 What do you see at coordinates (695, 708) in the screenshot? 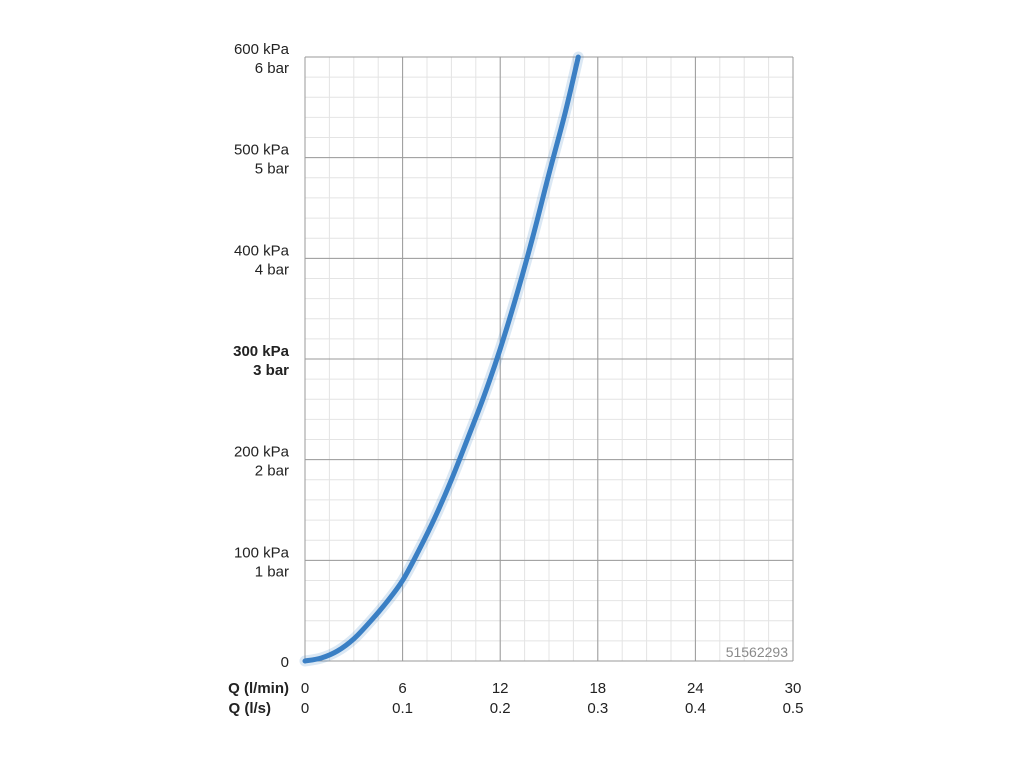
I see `x-tick-label-l-per-s: 0.4` at bounding box center [695, 708].